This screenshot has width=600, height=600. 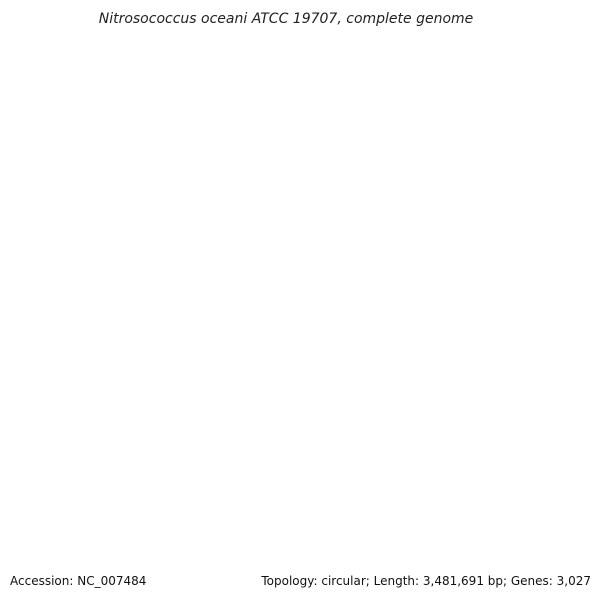 I want to click on accession-text: Accession: NC_007484, so click(x=78, y=581).